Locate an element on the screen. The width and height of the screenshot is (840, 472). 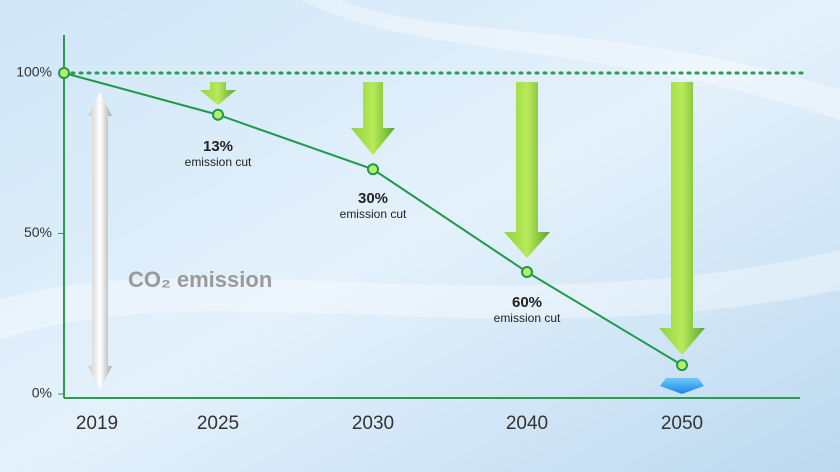
x-tick-label: 2040 is located at coordinates (527, 423).